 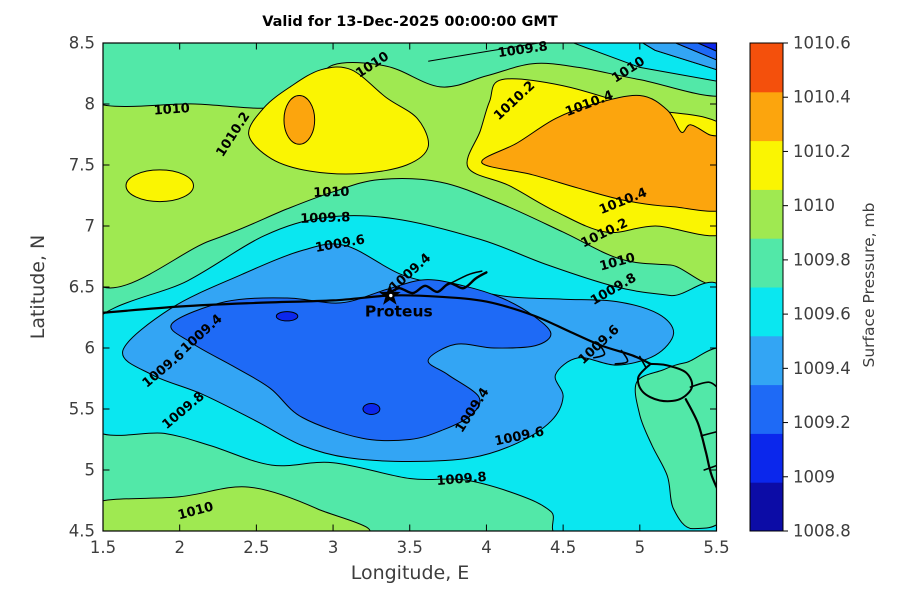 What do you see at coordinates (159, 186) in the screenshot?
I see `high-oval-yellow` at bounding box center [159, 186].